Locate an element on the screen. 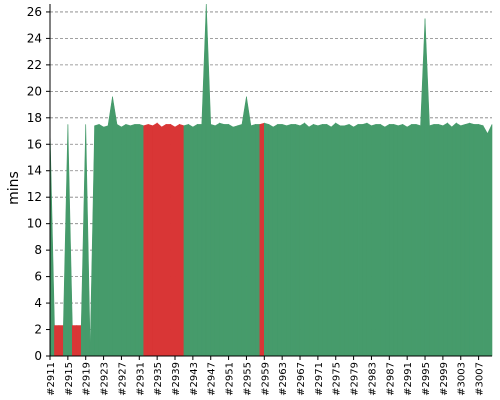 The height and width of the screenshot is (400, 500). x-tick-label: #2959 is located at coordinates (265, 379).